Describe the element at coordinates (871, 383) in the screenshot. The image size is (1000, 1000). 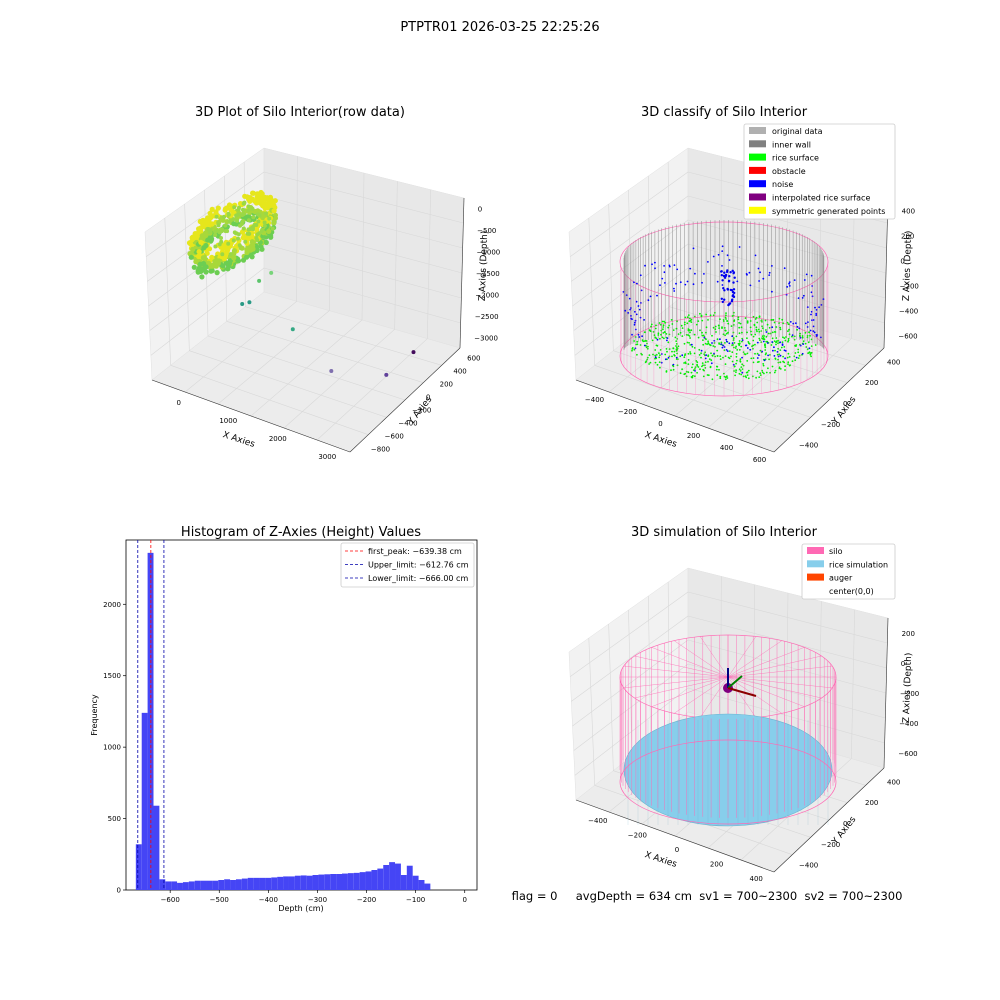
I see `y-tick-label: 200` at that location.